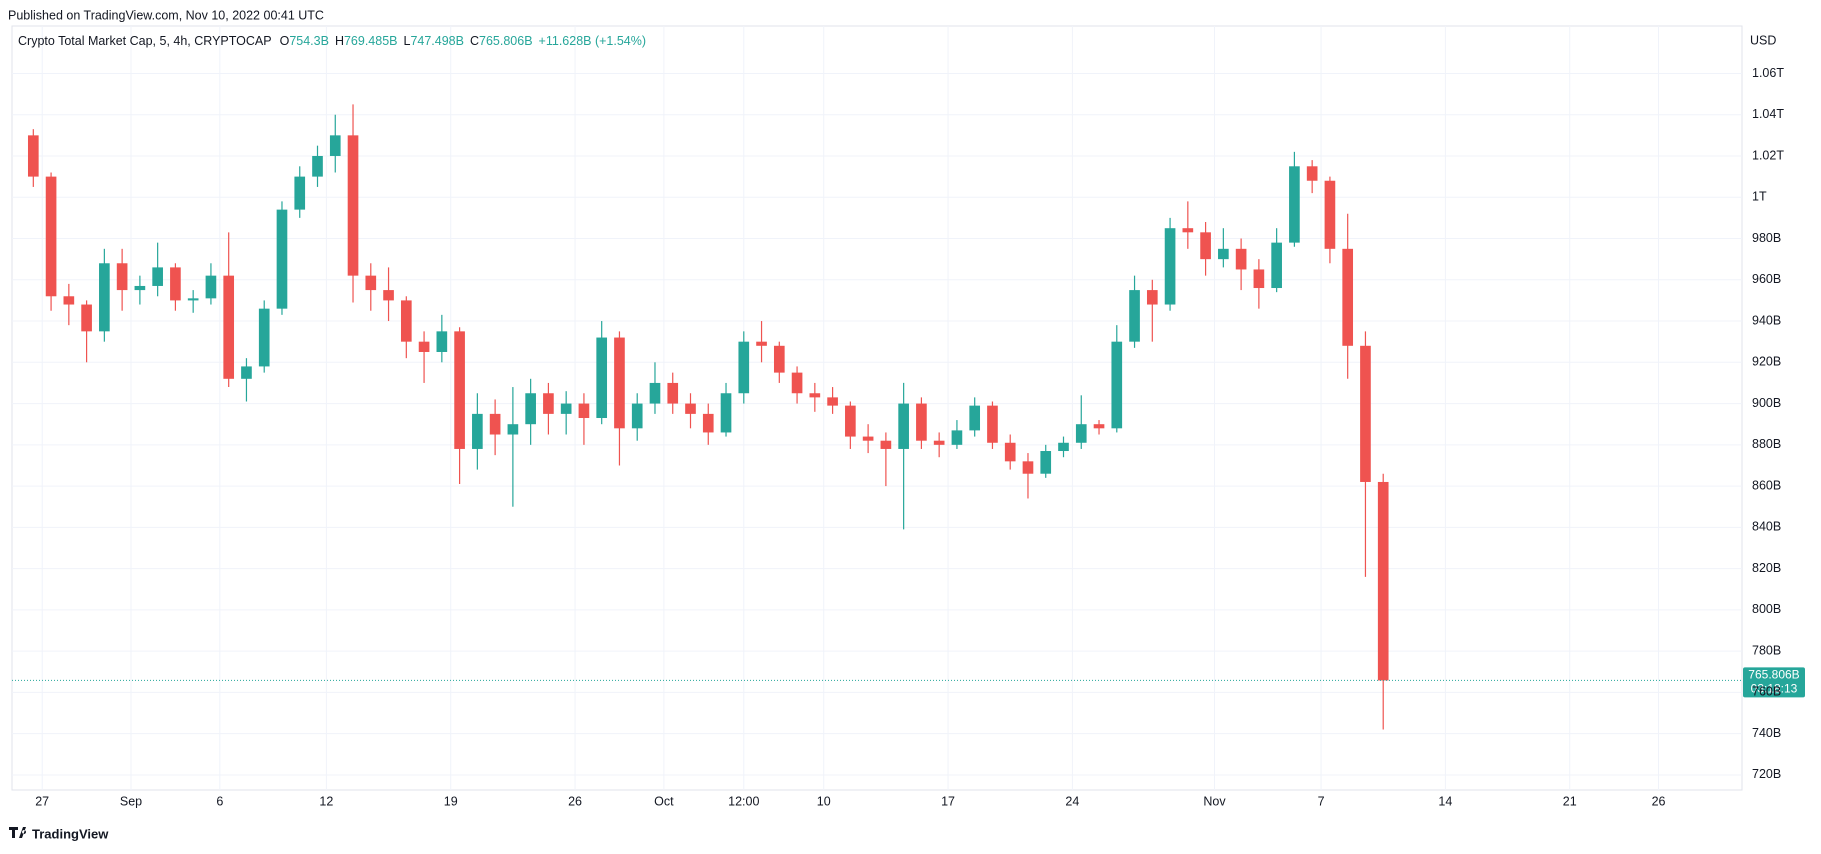 This screenshot has width=1821, height=854. Describe the element at coordinates (1766, 320) in the screenshot. I see `y-tick-label: 940B` at that location.